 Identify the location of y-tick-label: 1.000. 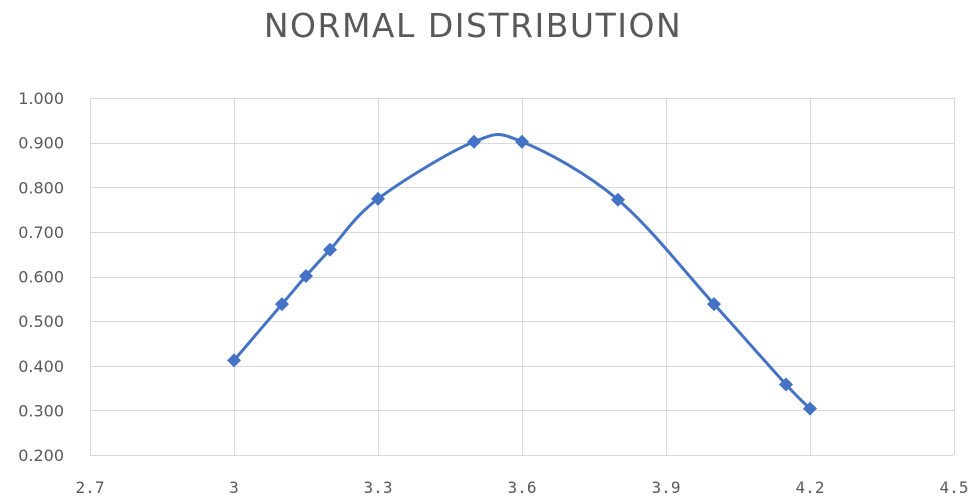
(41, 98).